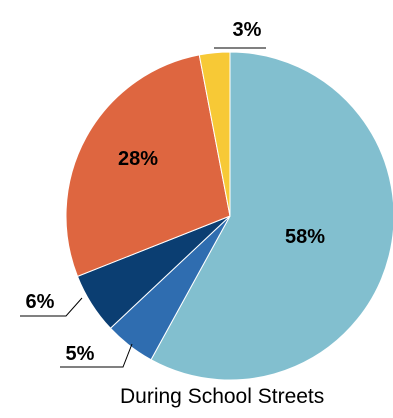  Describe the element at coordinates (138, 159) in the screenshot. I see `data-label: 28%` at that location.